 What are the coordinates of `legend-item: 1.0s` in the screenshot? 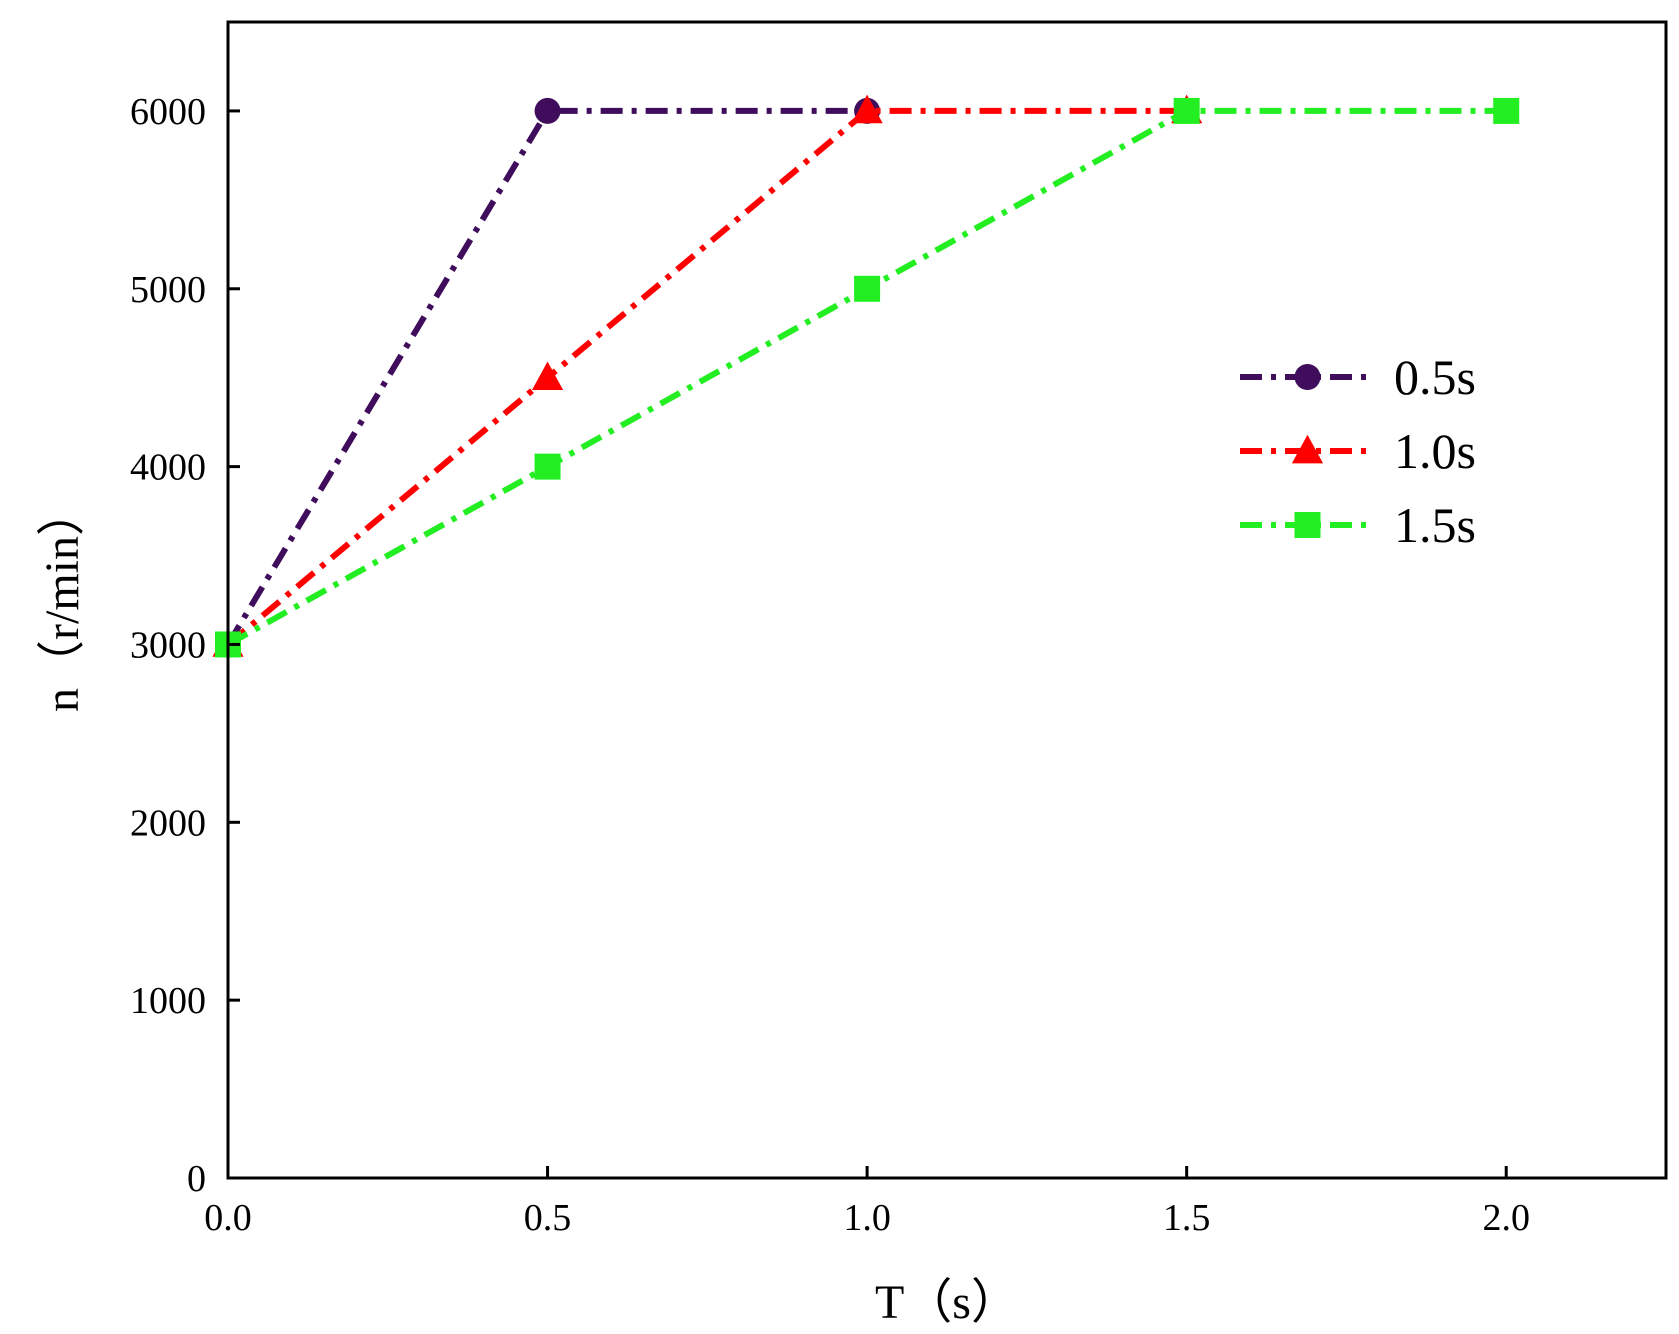 It's located at (1358, 451).